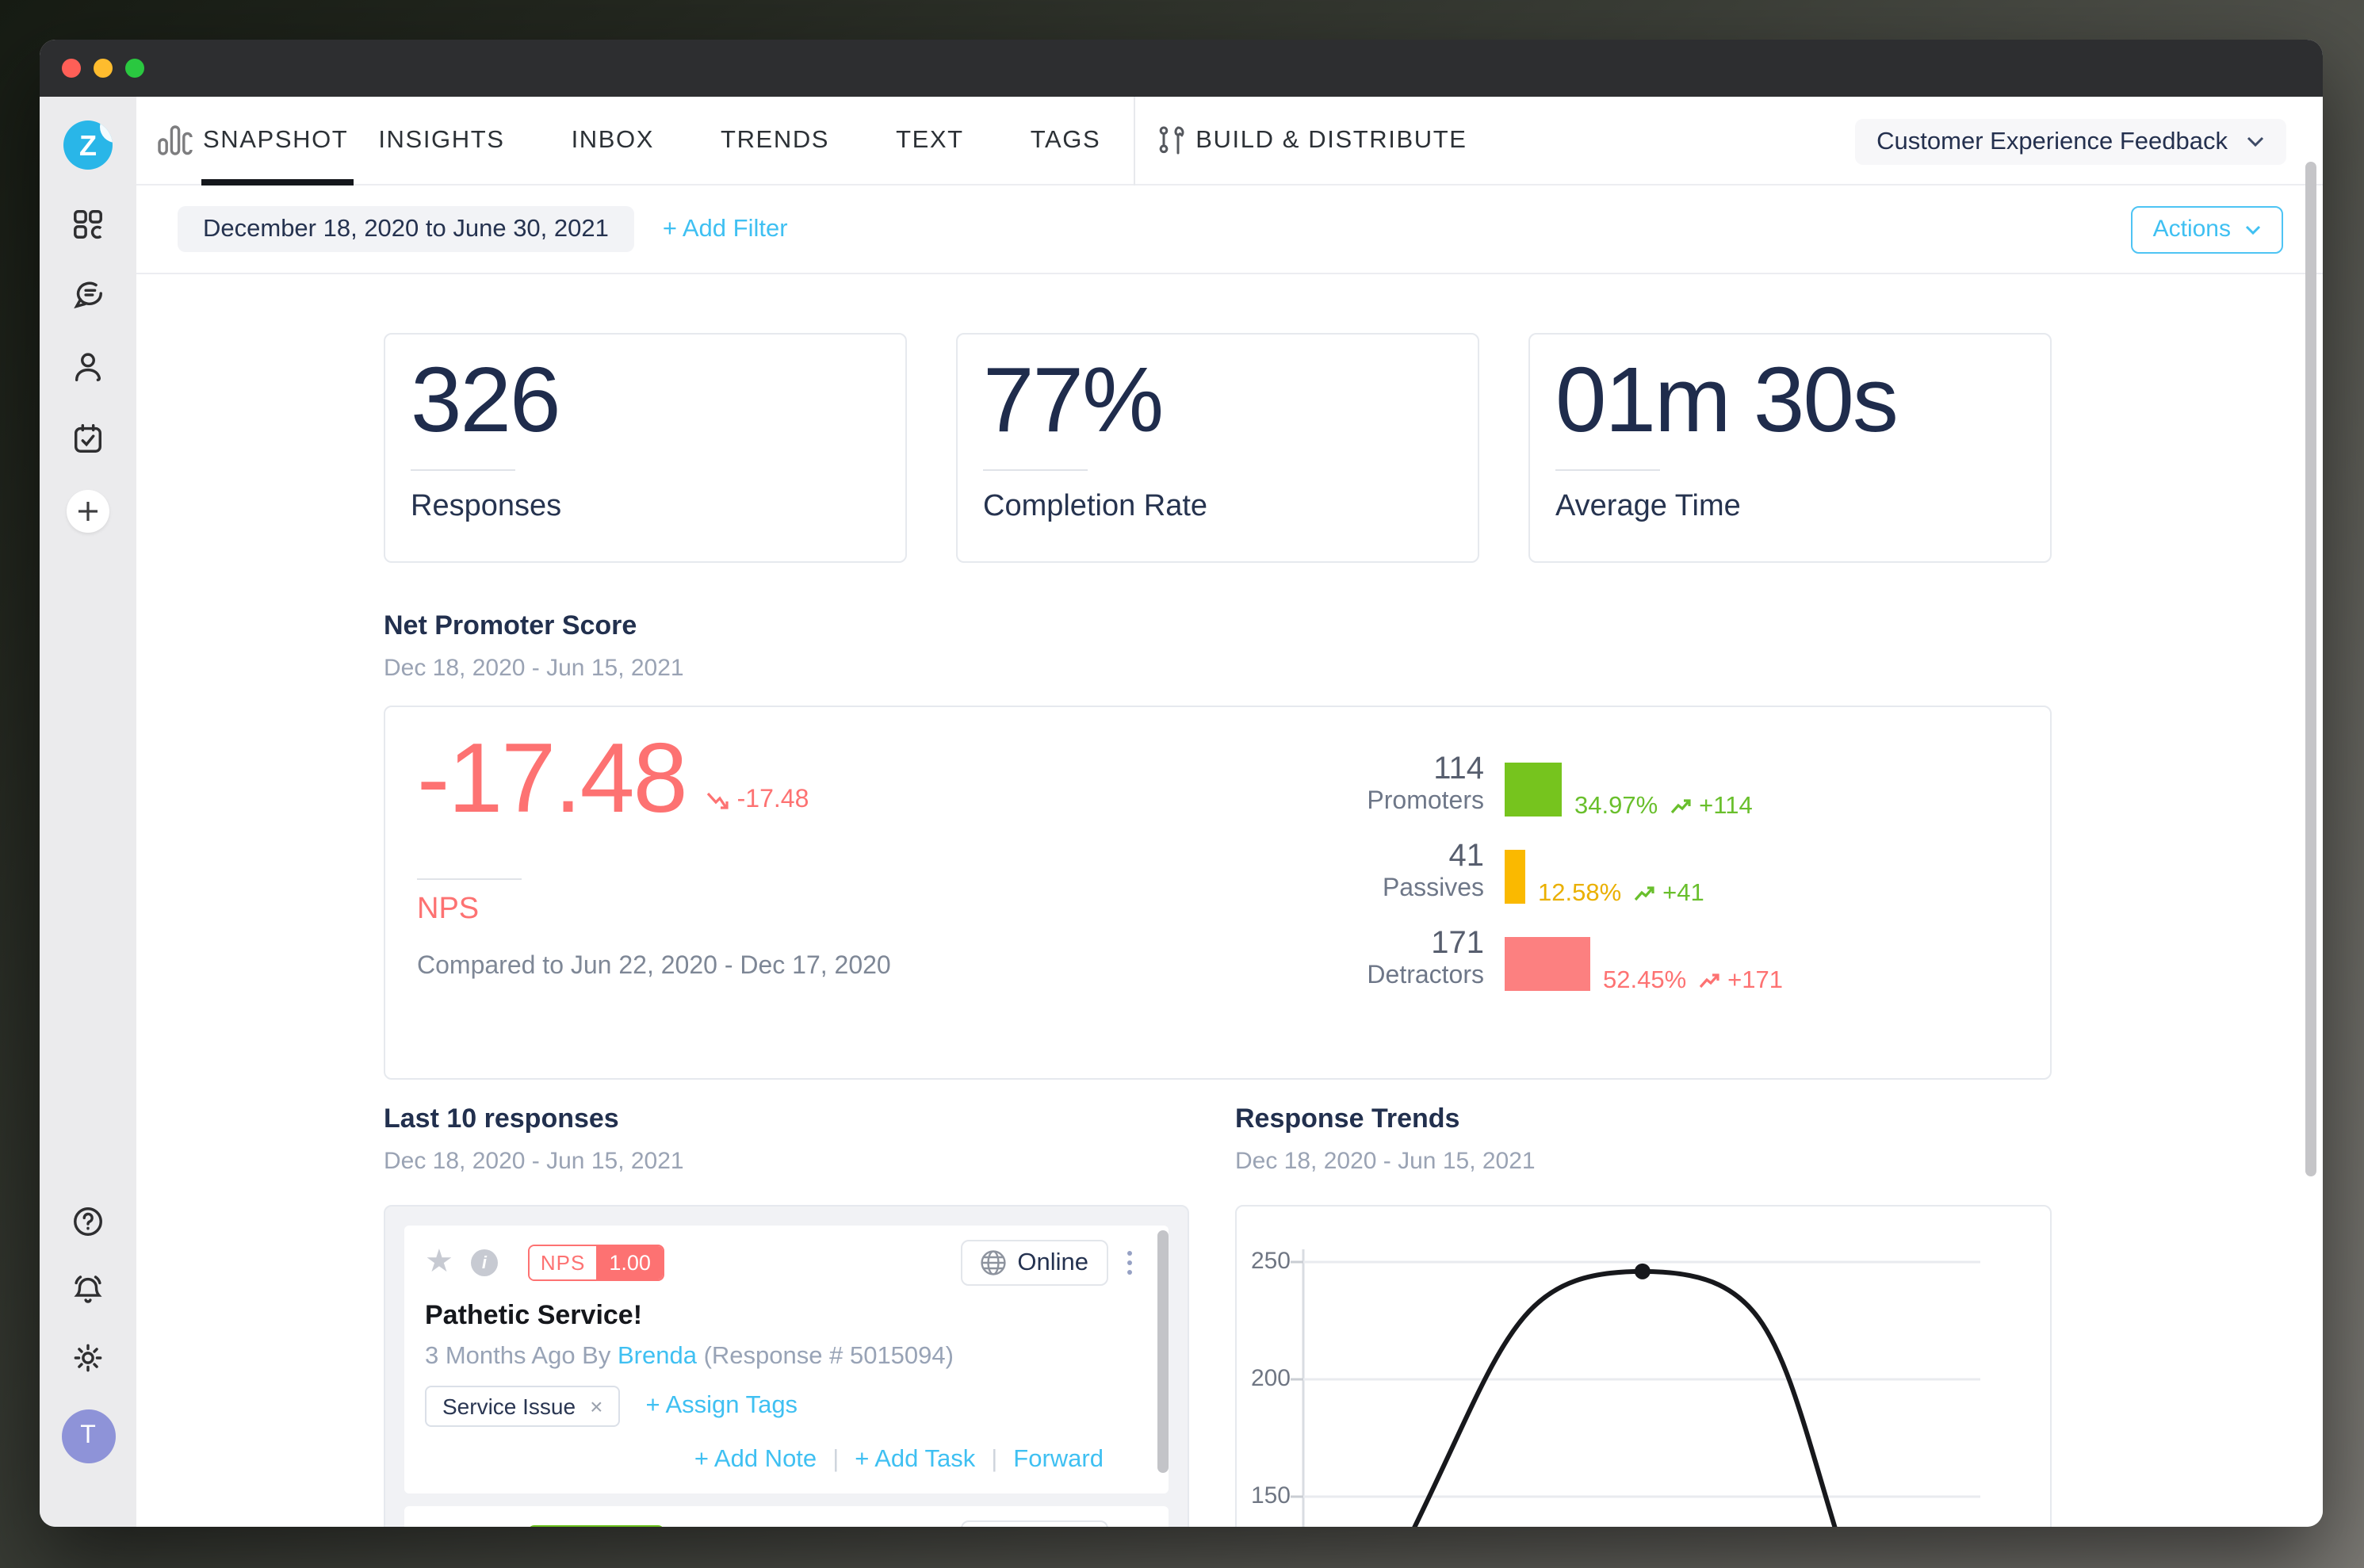 Image resolution: width=2364 pixels, height=1568 pixels. What do you see at coordinates (1515, 877) in the screenshot?
I see `passives-bar` at bounding box center [1515, 877].